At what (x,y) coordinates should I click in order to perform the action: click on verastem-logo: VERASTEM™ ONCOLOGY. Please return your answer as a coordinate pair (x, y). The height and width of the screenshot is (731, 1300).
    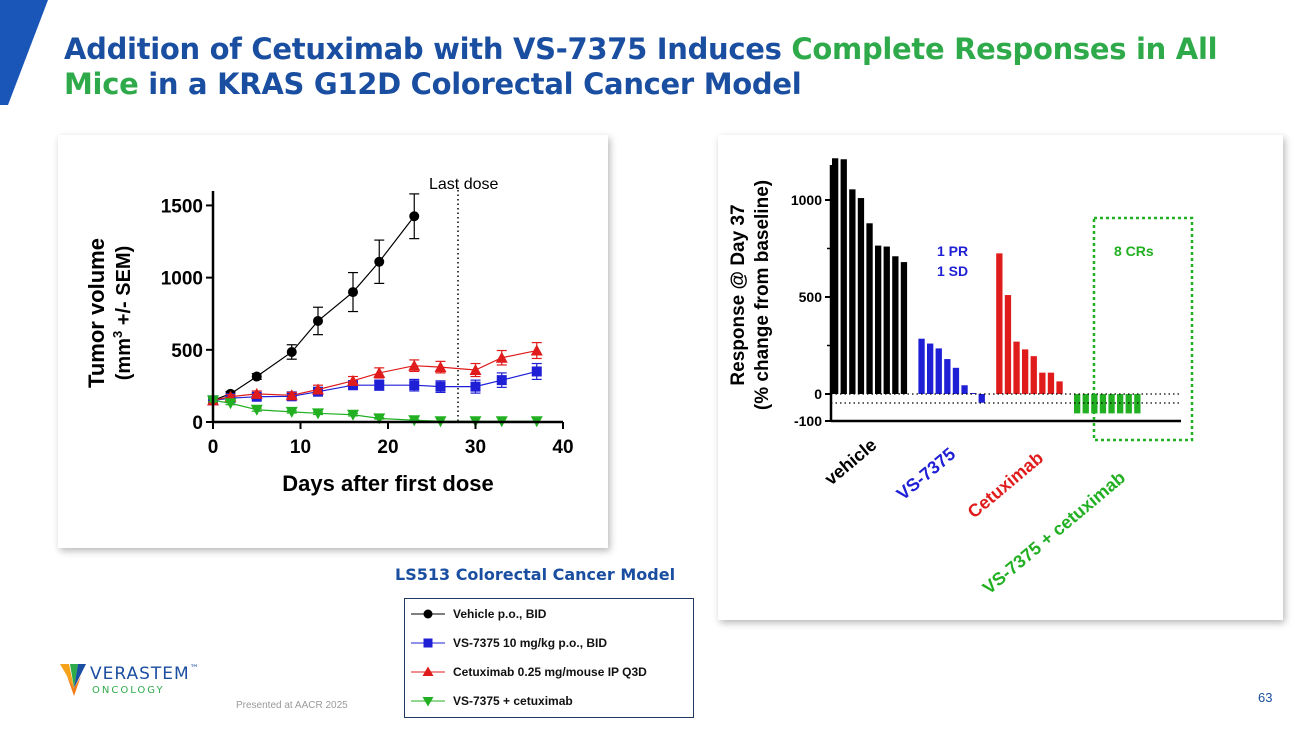
    Looking at the image, I should click on (143, 680).